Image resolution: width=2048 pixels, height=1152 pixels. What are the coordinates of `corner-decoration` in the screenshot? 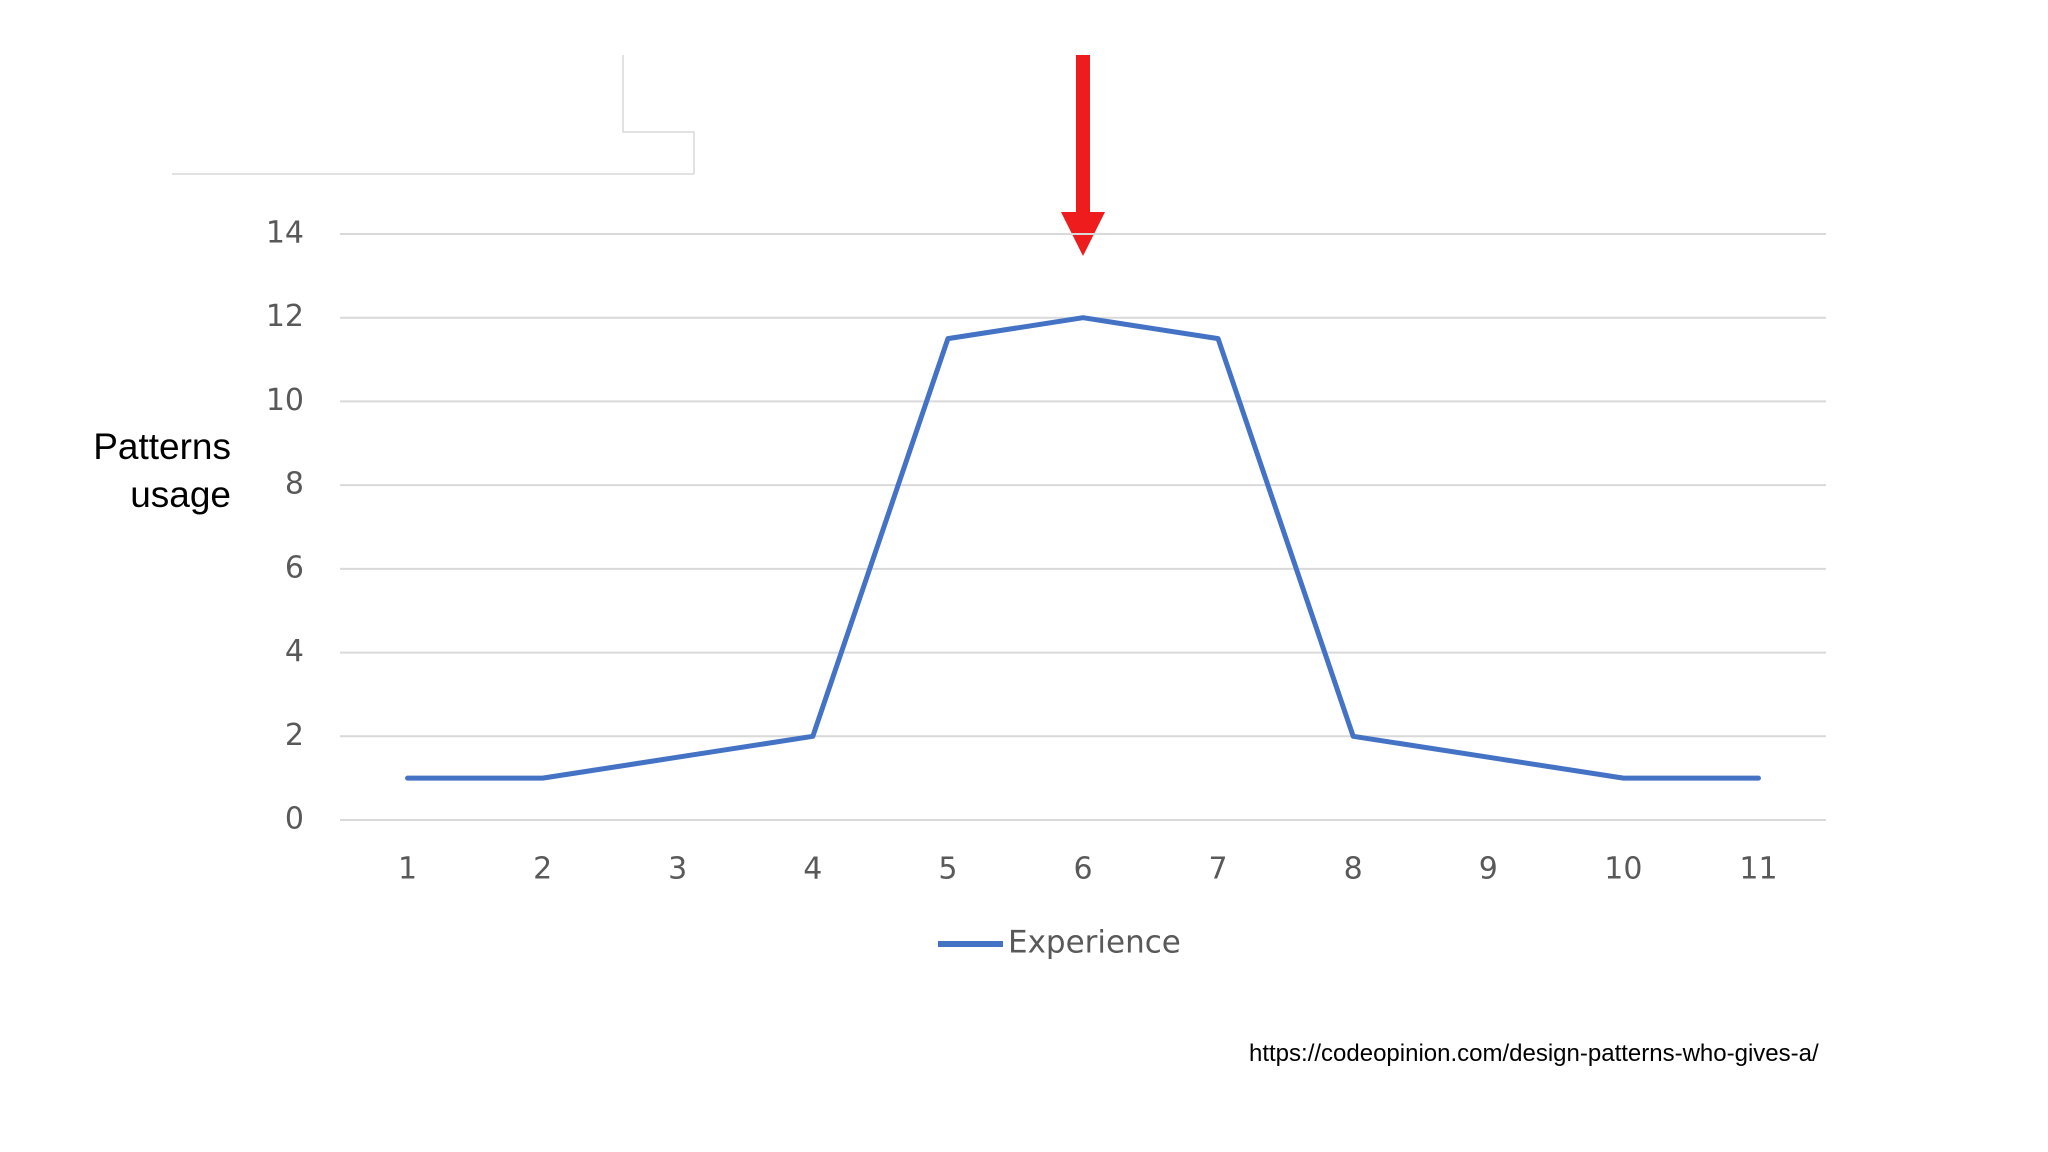 It's located at (433, 115).